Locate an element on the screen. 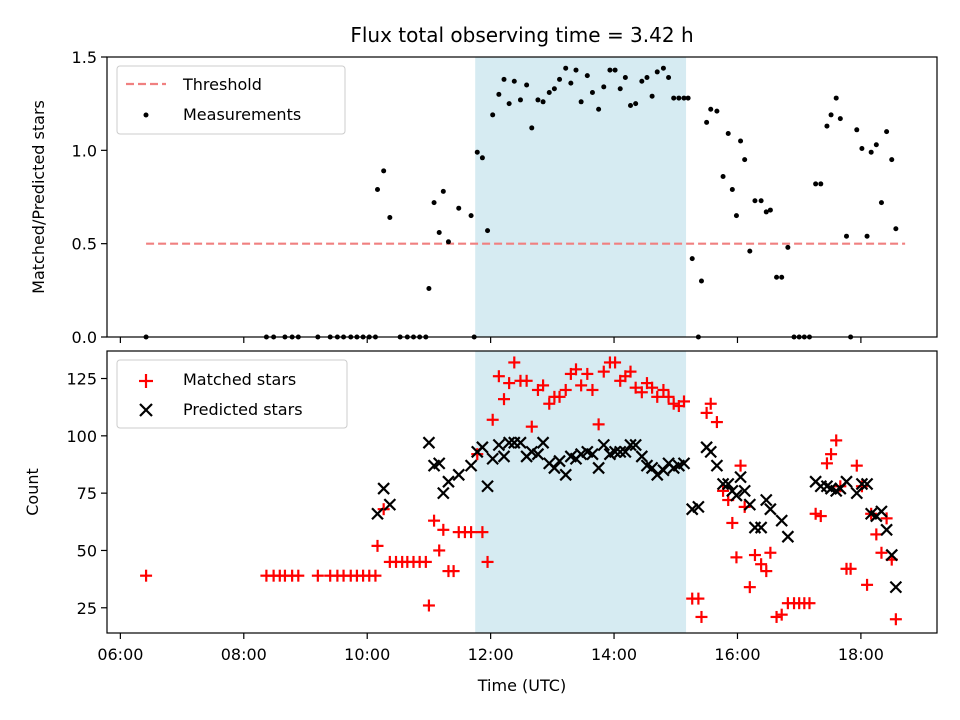  bottom-y-axis-label: Count is located at coordinates (32, 492).